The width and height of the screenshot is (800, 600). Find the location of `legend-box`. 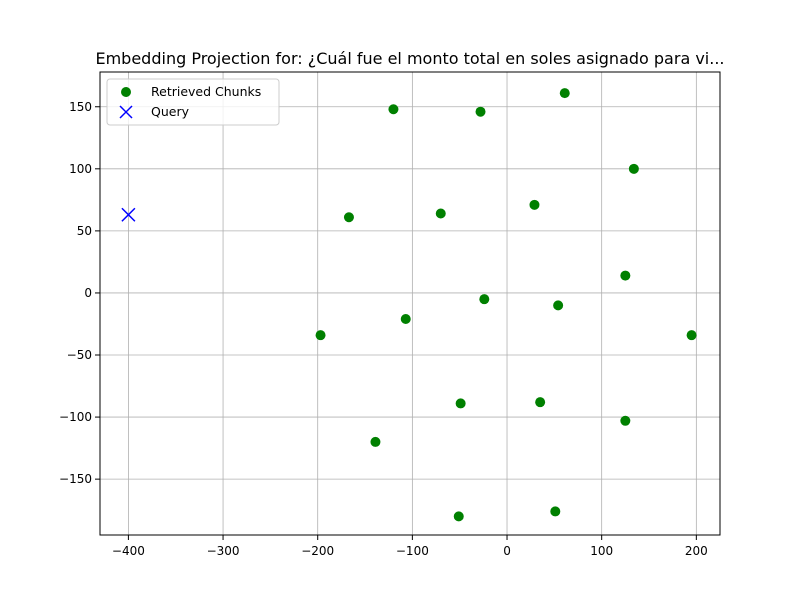

legend-box is located at coordinates (193, 102).